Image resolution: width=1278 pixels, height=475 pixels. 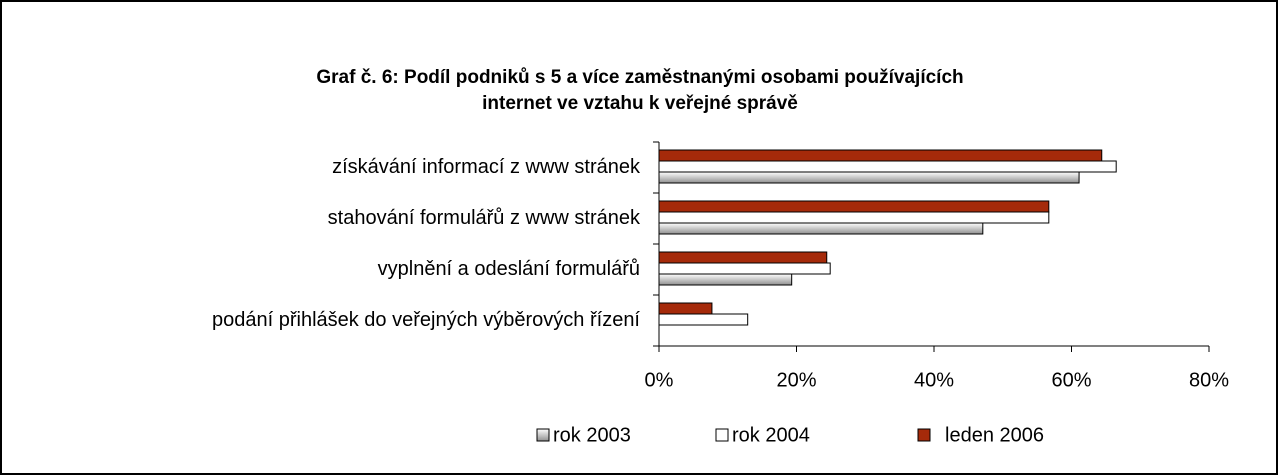 What do you see at coordinates (486, 167) in the screenshot?
I see `category-label: získávání informací z www stránek` at bounding box center [486, 167].